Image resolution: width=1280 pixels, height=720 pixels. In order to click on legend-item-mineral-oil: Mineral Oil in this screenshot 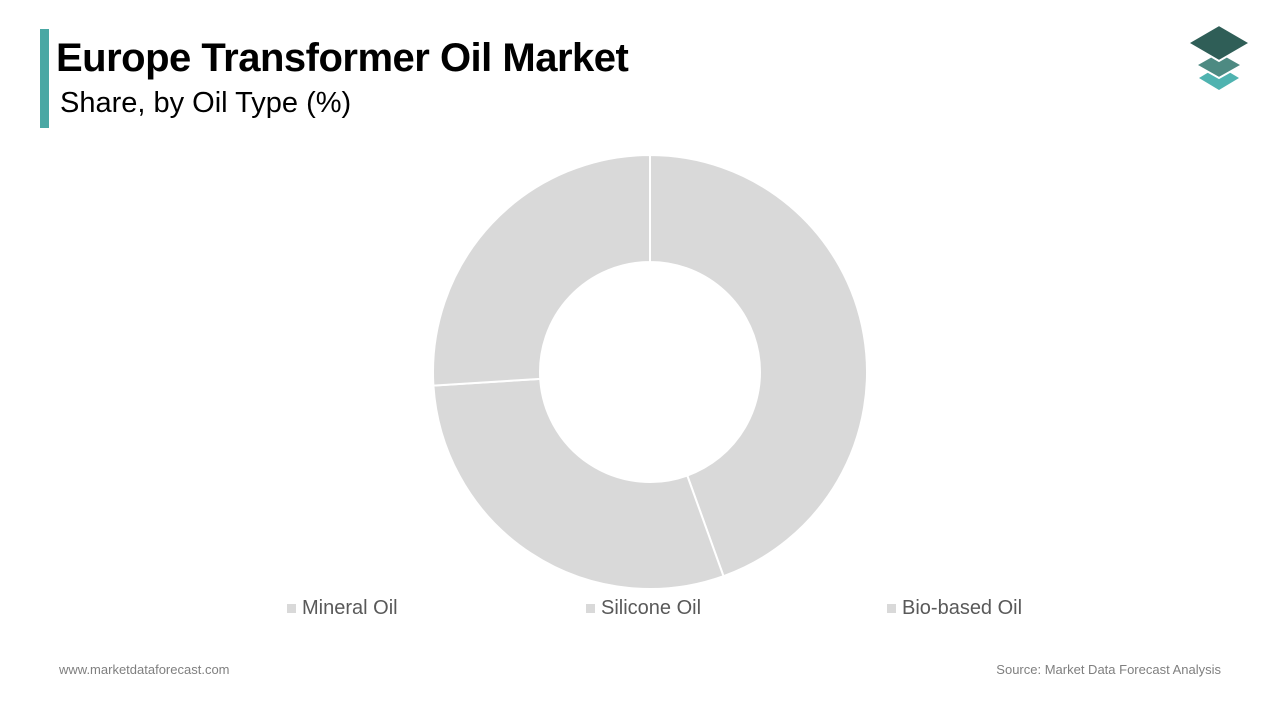, I will do `click(342, 608)`.